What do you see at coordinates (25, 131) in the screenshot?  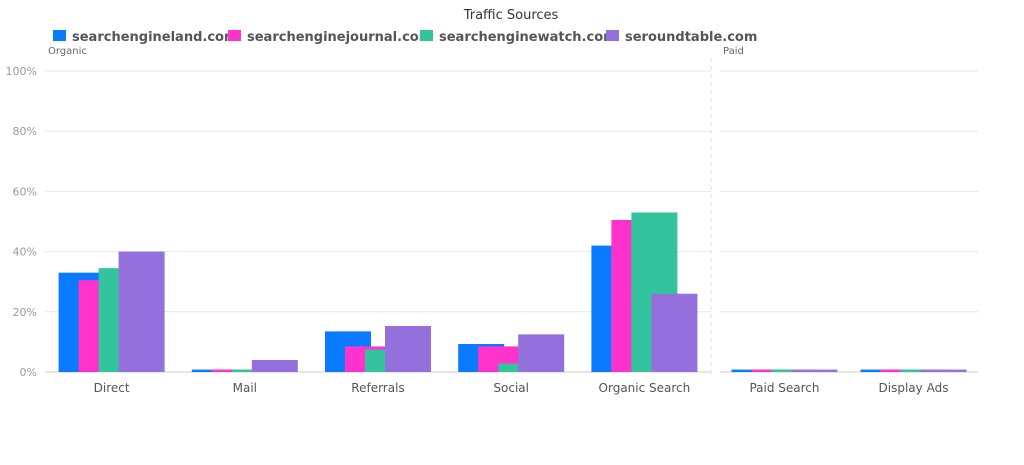 I see `y-tick-label: 80%` at bounding box center [25, 131].